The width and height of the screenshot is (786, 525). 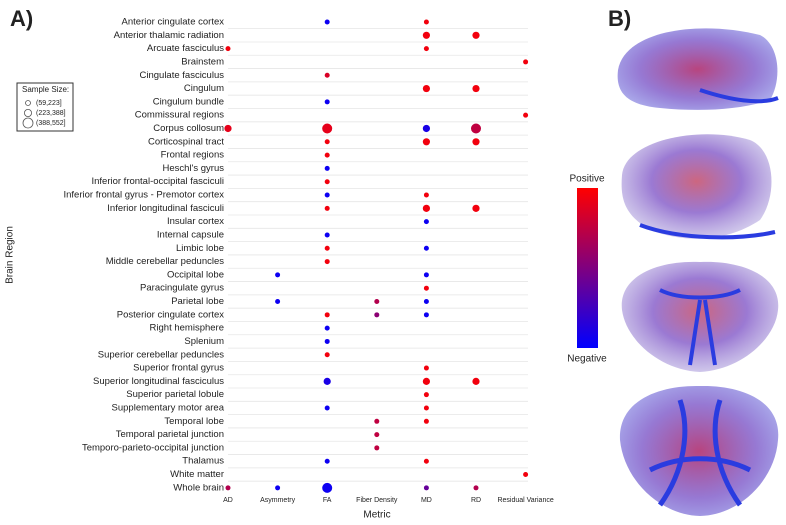 I want to click on y-tick-label: Anterior cingulate cortex, so click(x=173, y=22).